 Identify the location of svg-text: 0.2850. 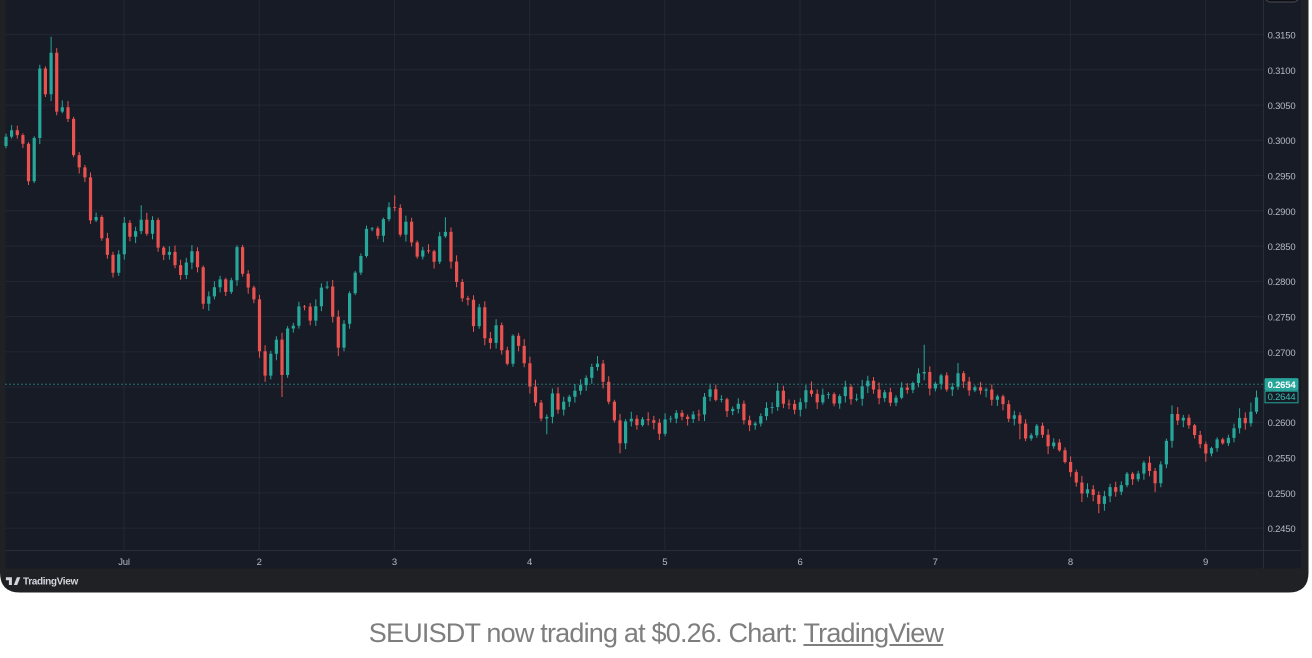
(1282, 247).